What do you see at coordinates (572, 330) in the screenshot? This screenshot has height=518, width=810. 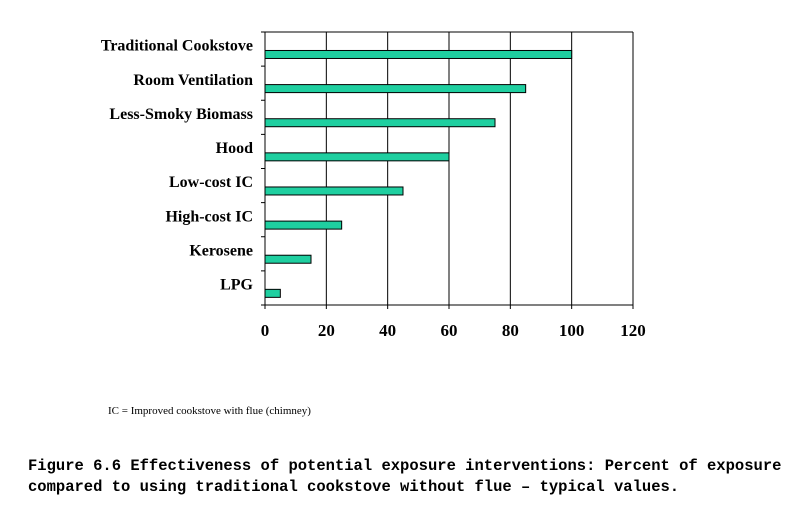 I see `x-tick-label-100: 100` at bounding box center [572, 330].